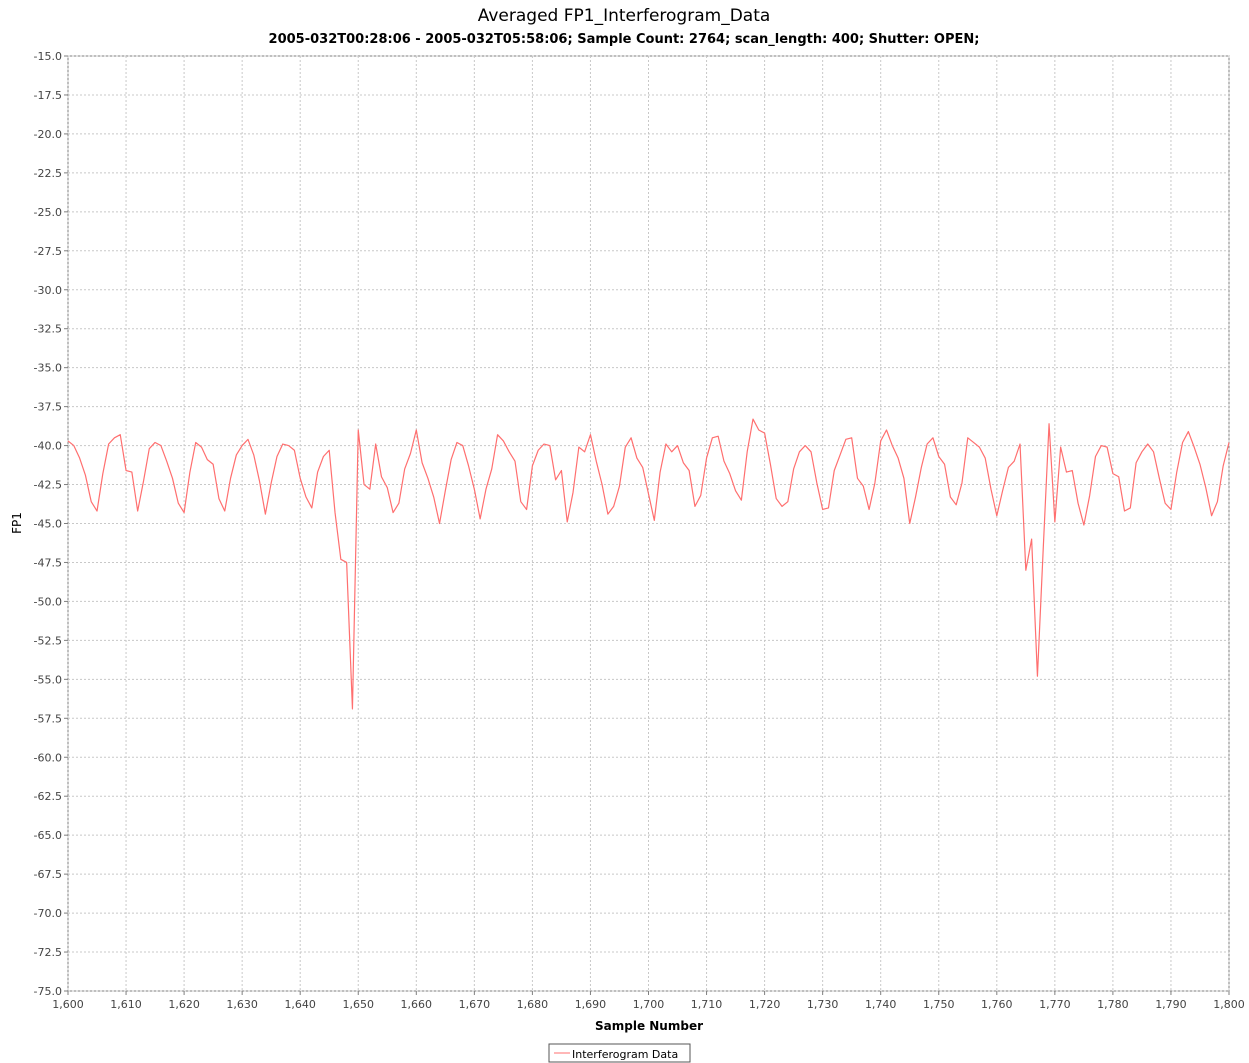 The image size is (1249, 1063). What do you see at coordinates (242, 1004) in the screenshot?
I see `x-tick-label: 1,630` at bounding box center [242, 1004].